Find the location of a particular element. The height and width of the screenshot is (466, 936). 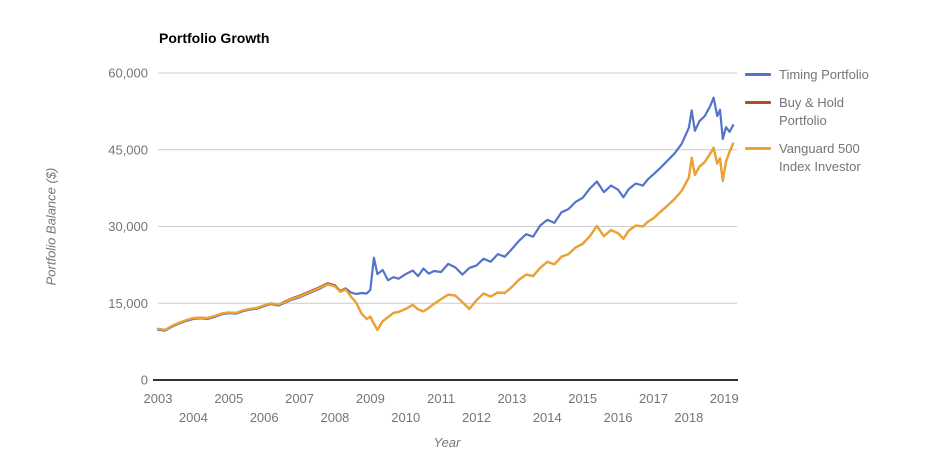

legend-item-timing-portfolio: Timing Portfolio is located at coordinates (837, 75).